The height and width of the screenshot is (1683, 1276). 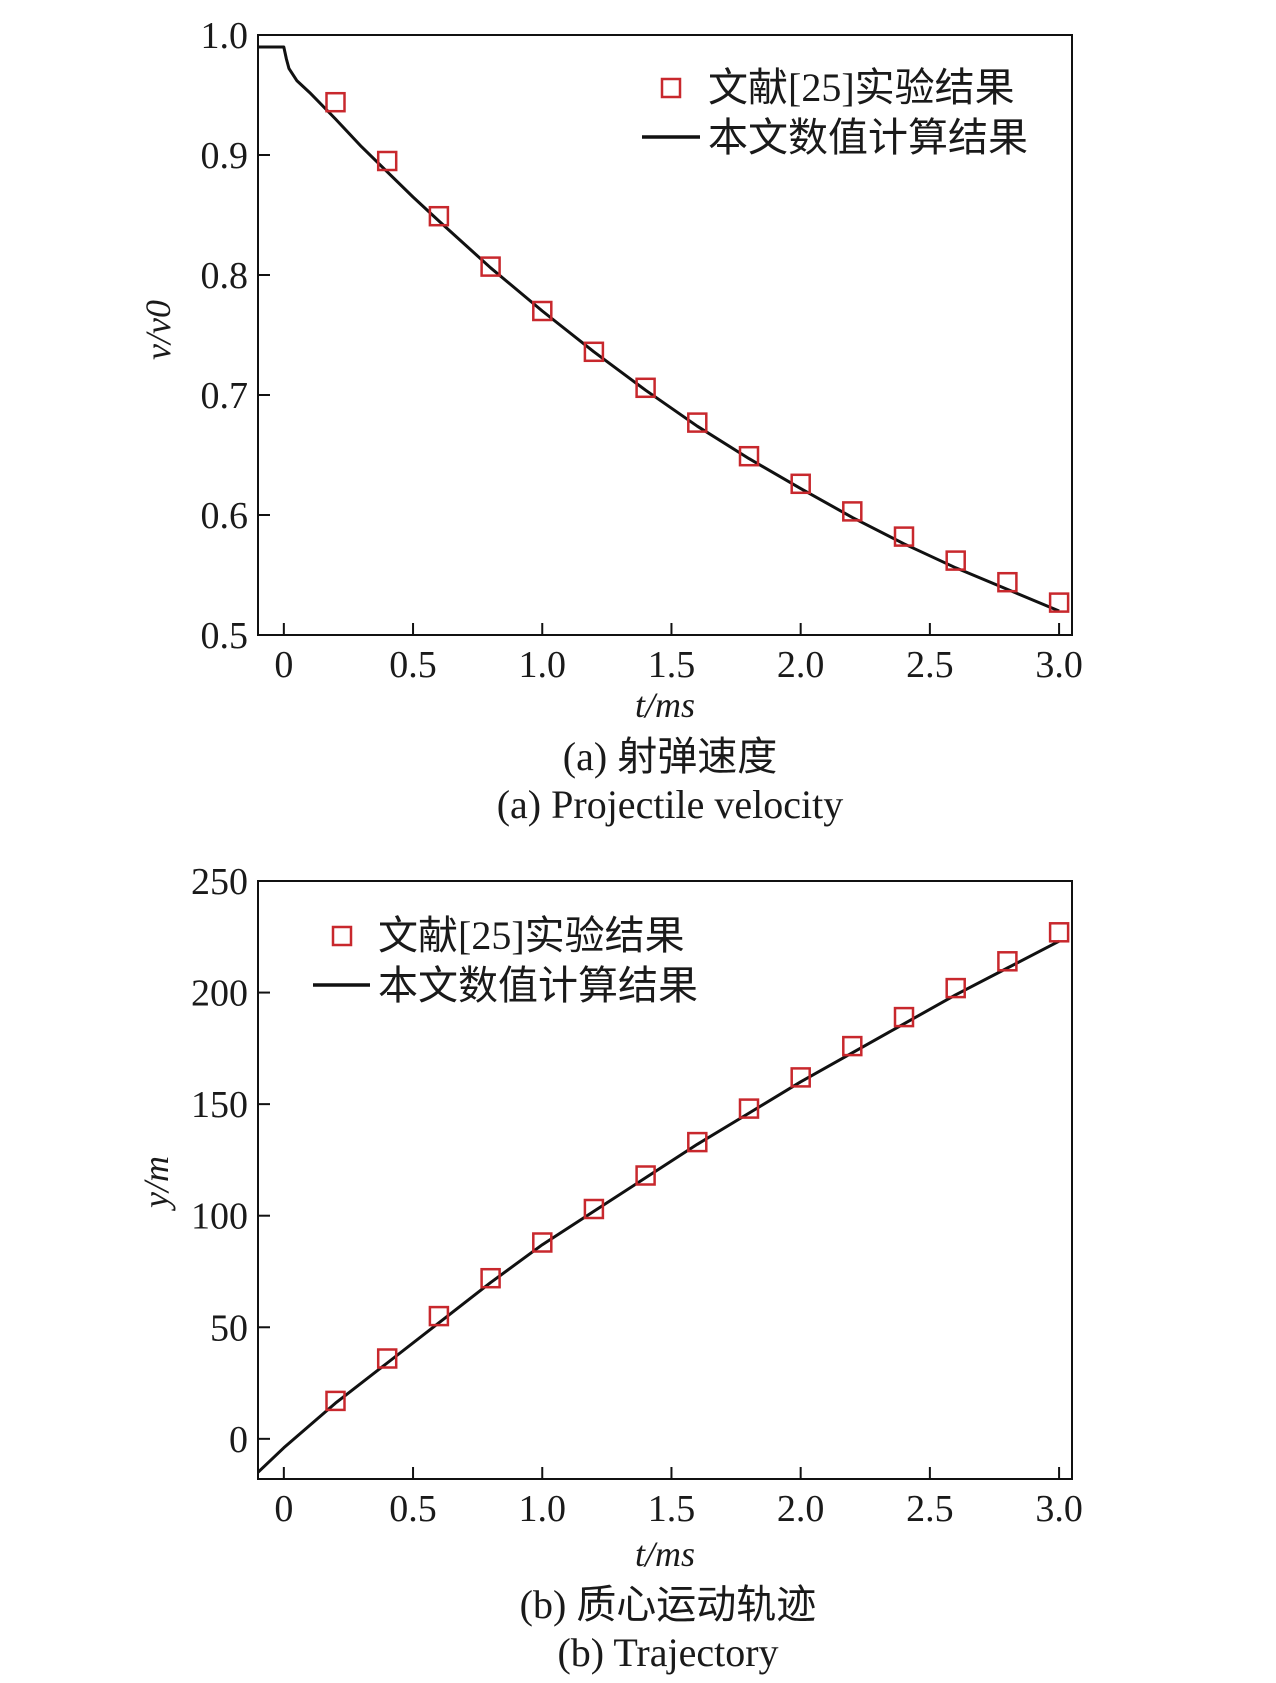 I want to click on chart-b-x-tick-label: 0.5, so click(x=413, y=1509).